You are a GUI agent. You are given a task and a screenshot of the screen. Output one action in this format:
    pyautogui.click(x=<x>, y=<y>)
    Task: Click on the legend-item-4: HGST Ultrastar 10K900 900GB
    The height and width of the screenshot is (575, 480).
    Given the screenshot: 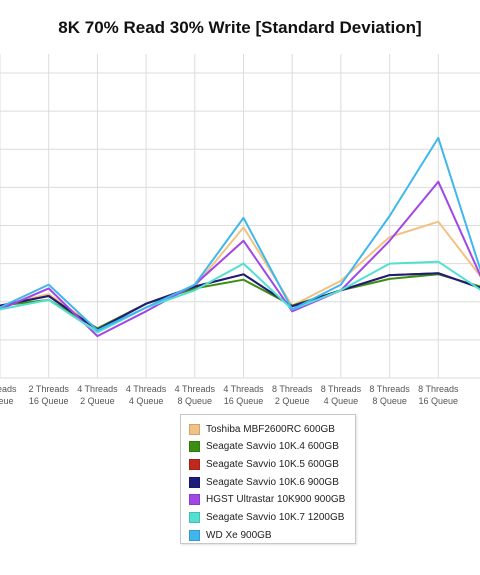 What is the action you would take?
    pyautogui.click(x=267, y=500)
    